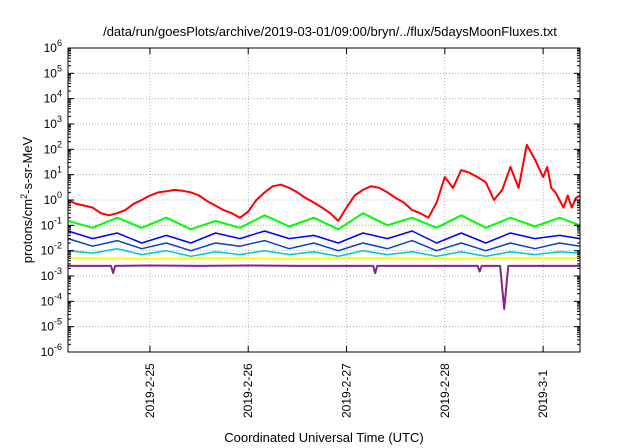  I want to click on y-tick-exponent: 6, so click(59, 43).